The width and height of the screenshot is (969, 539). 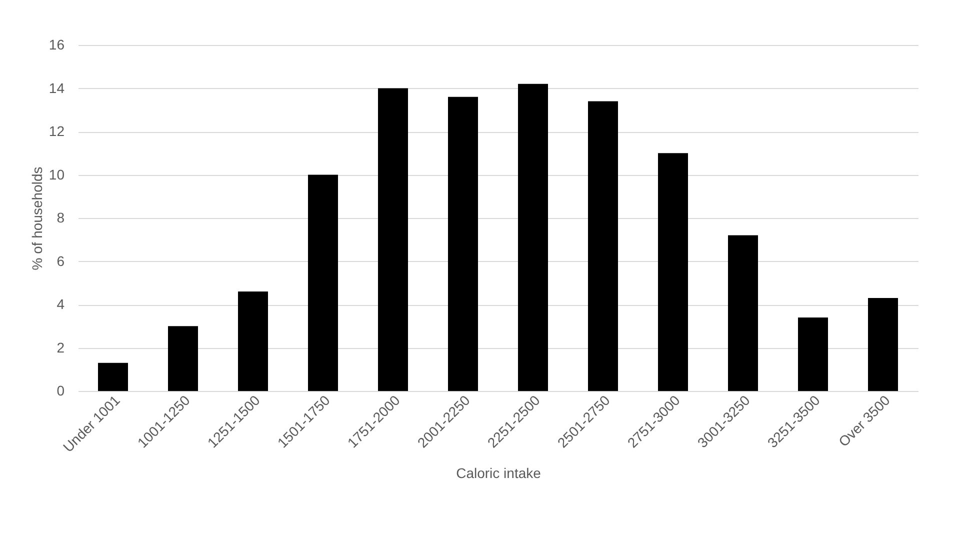 What do you see at coordinates (56, 131) in the screenshot?
I see `y-tick-label: 12` at bounding box center [56, 131].